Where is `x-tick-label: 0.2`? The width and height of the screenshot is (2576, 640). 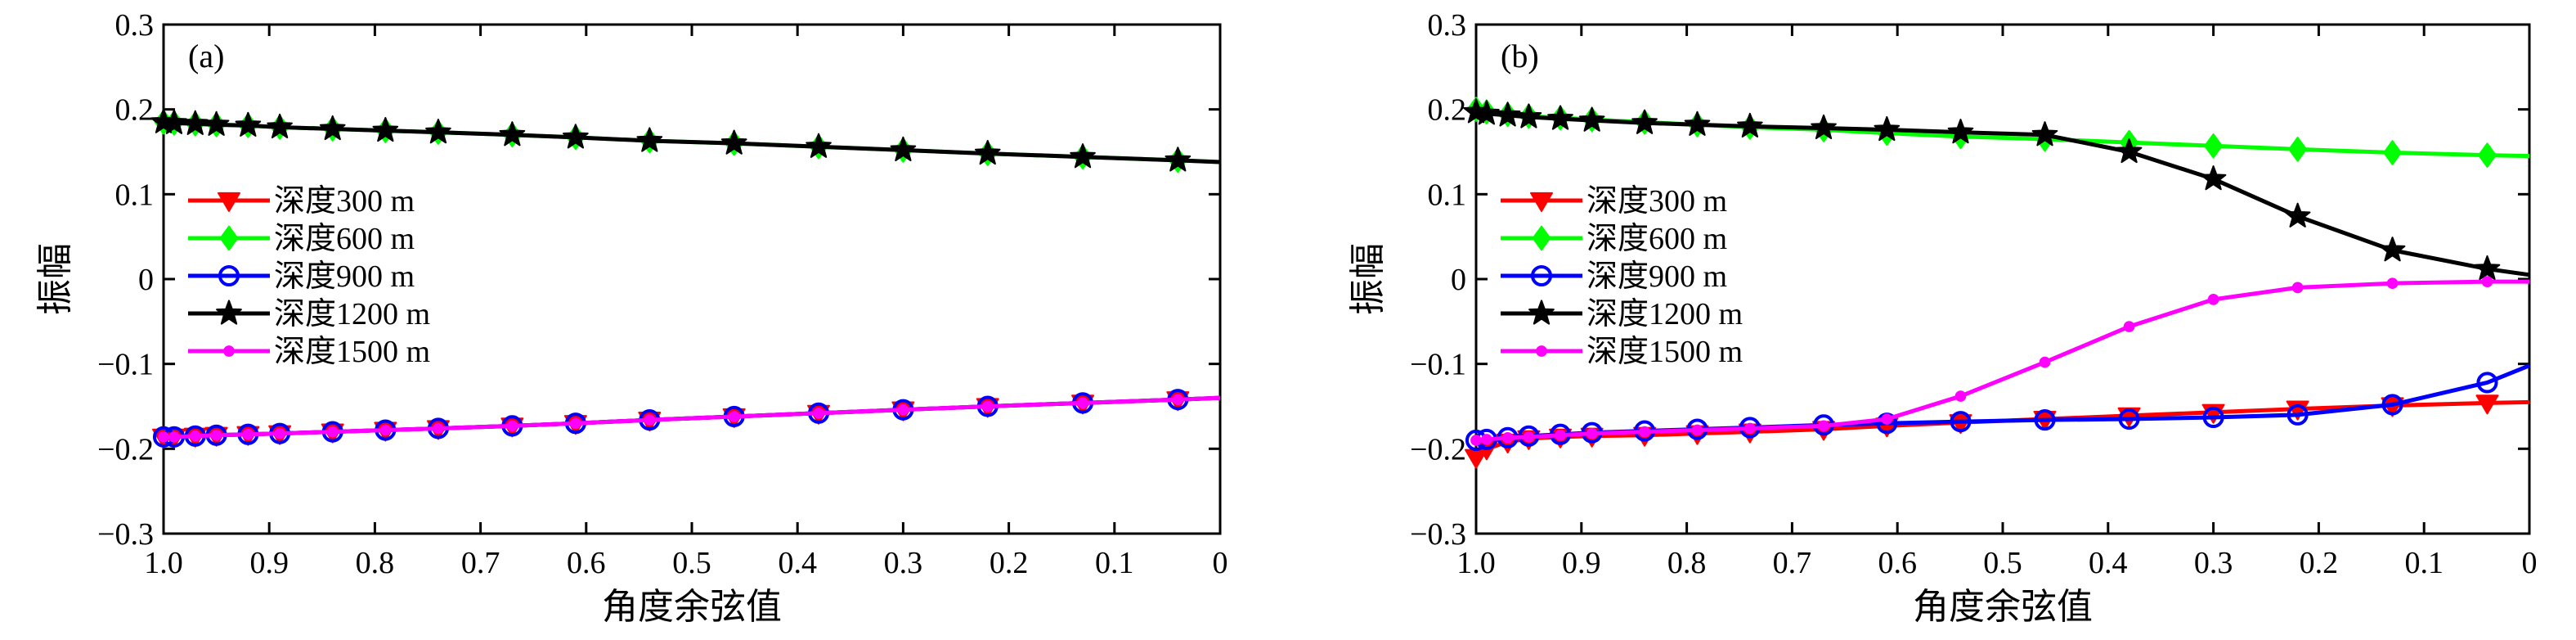
x-tick-label: 0.2 is located at coordinates (2319, 563).